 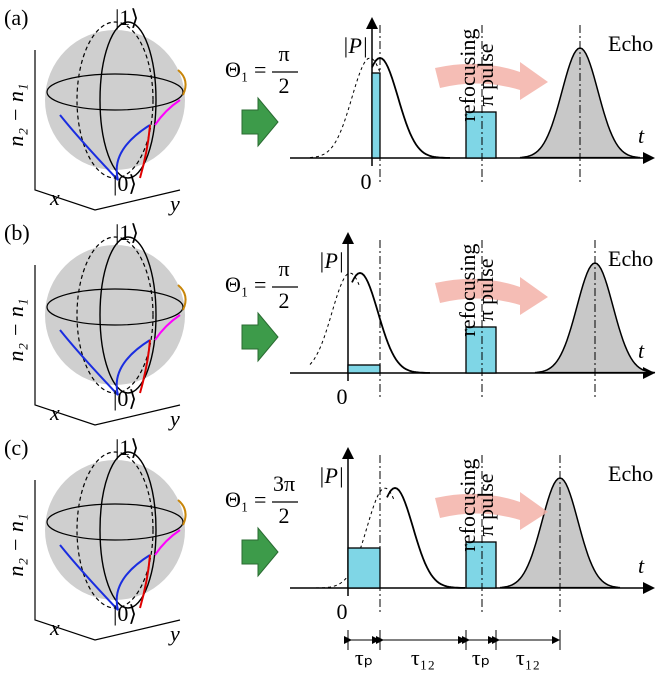 What do you see at coordinates (16, 447) in the screenshot?
I see `panel-label: (c)` at bounding box center [16, 447].